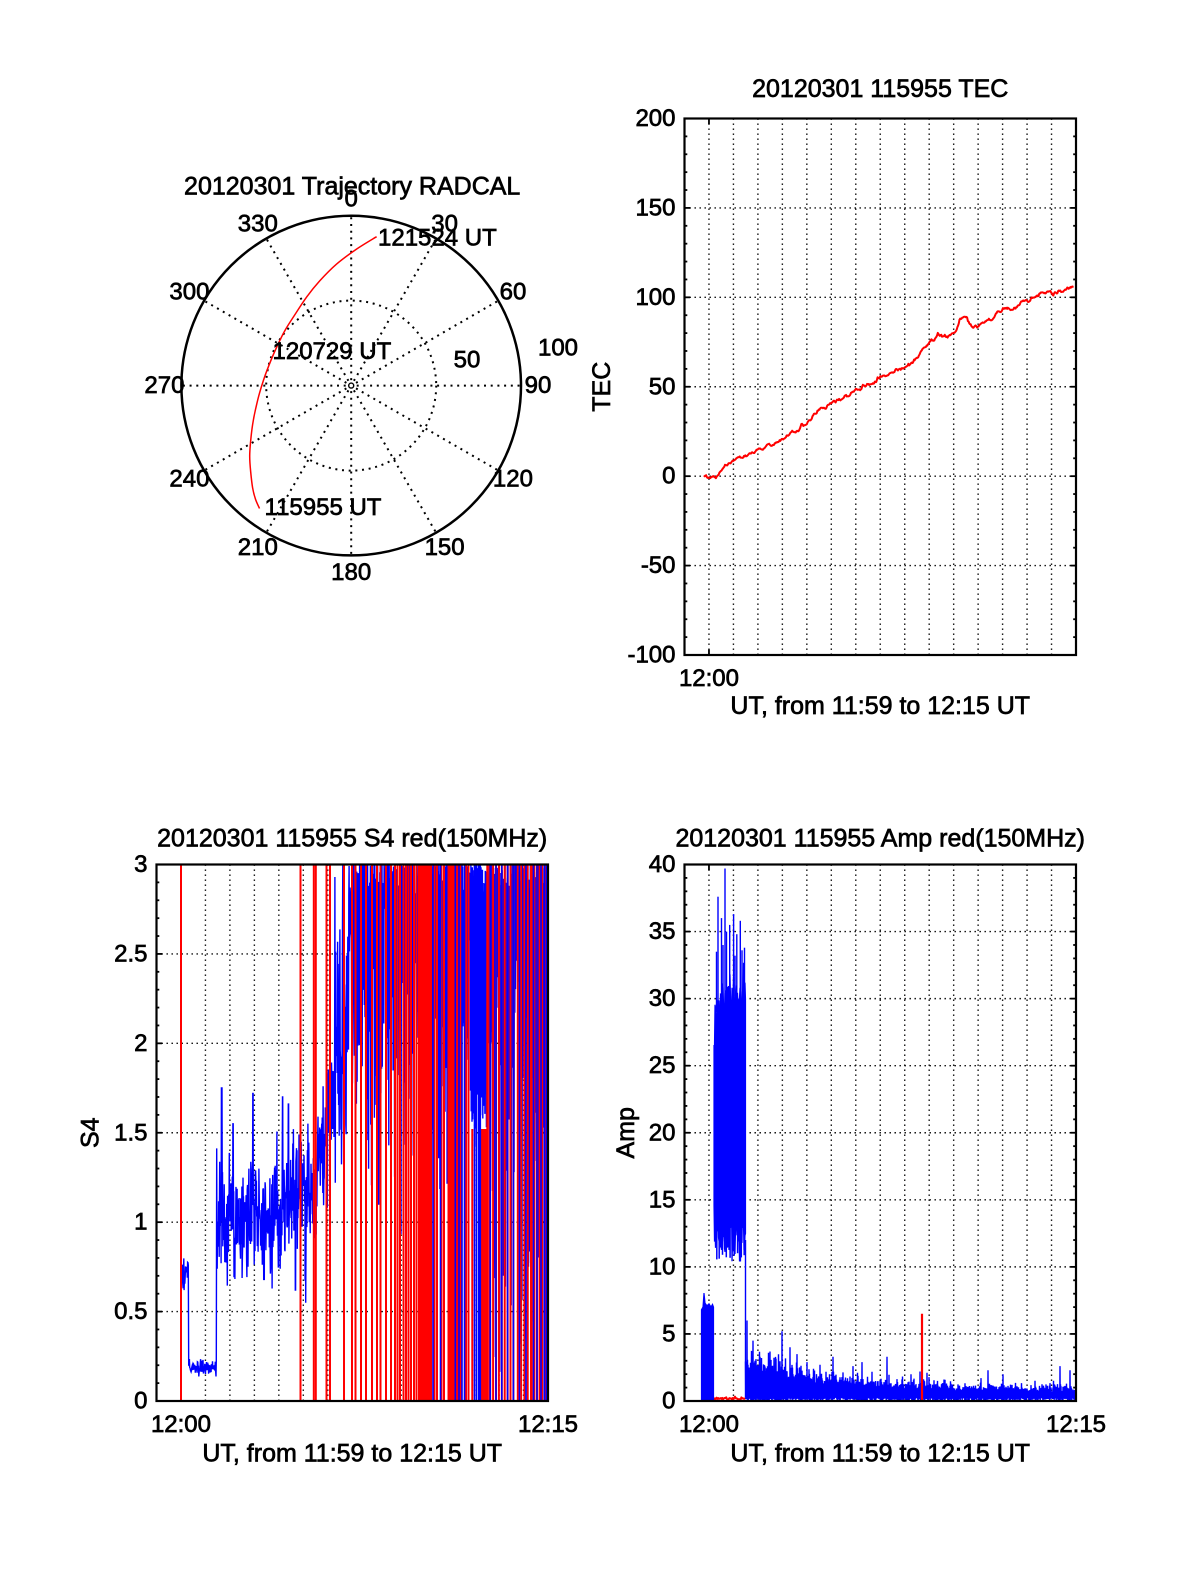 The height and width of the screenshot is (1575, 1200). I want to click on svg-text:20120301 115955 Amp red(150MHz: 20120301 115955 Amp red(150MHz), so click(880, 839).